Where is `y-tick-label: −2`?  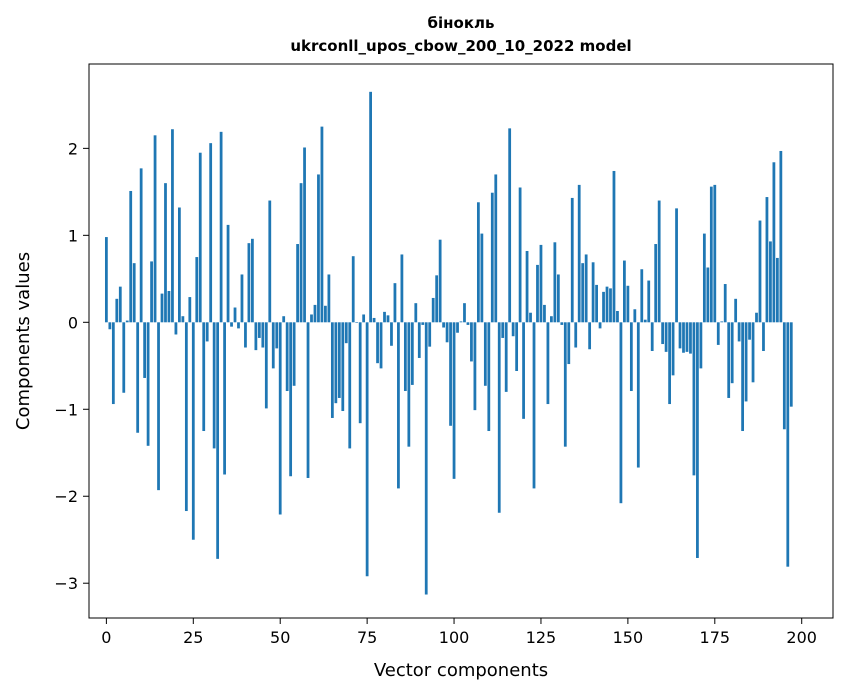 y-tick-label: −2 is located at coordinates (66, 496).